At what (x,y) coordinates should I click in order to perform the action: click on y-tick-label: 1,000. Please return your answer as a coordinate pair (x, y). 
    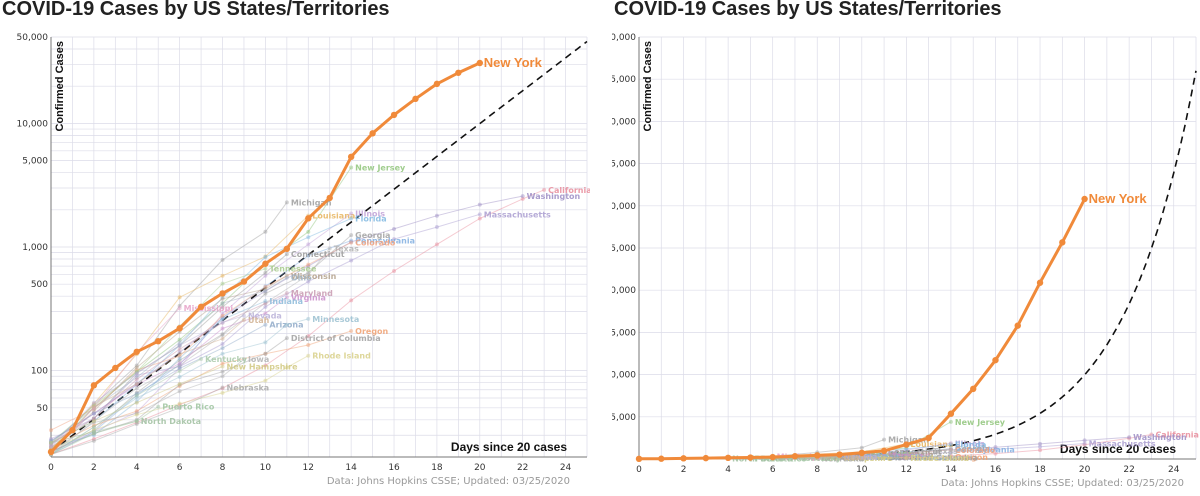
    Looking at the image, I should click on (35, 248).